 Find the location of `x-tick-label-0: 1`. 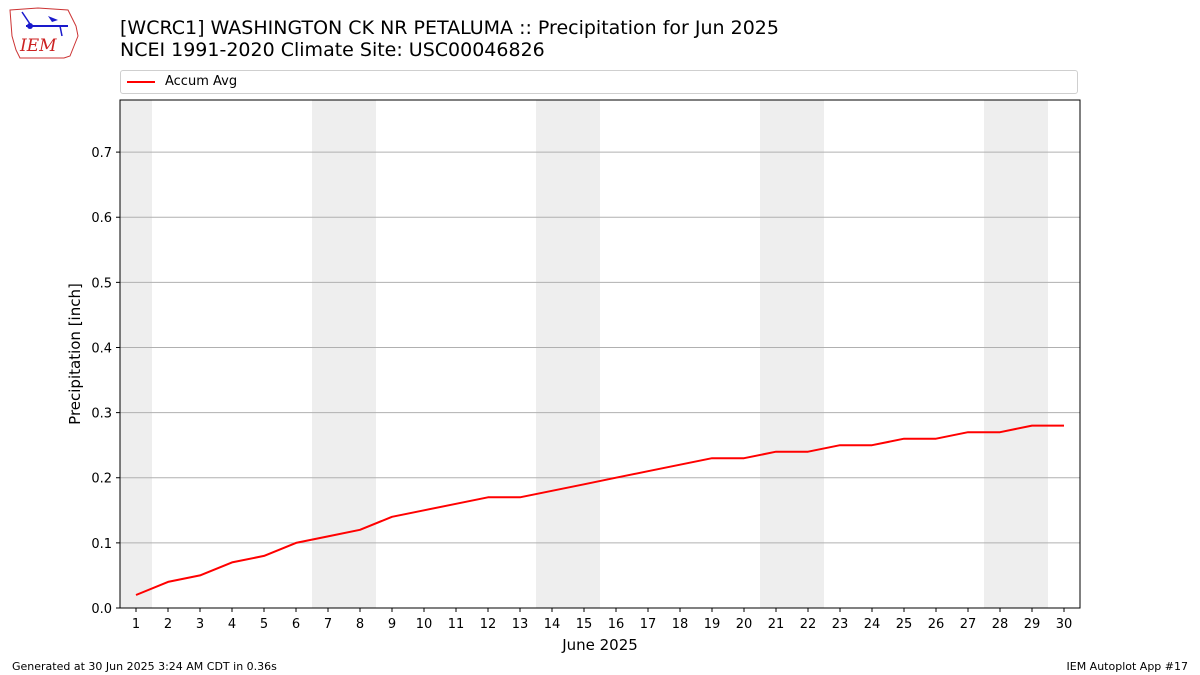

x-tick-label-0: 1 is located at coordinates (136, 624).